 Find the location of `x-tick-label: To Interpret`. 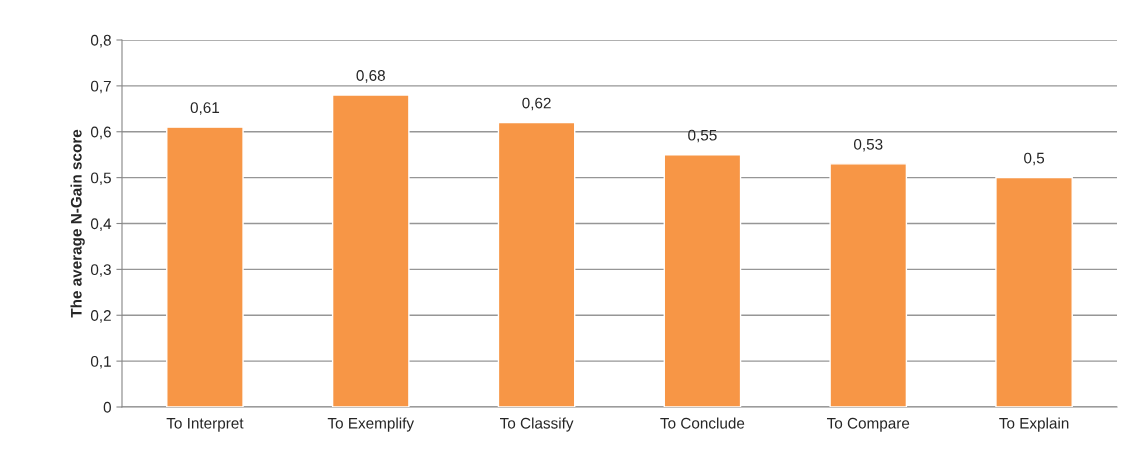

x-tick-label: To Interpret is located at coordinates (205, 424).